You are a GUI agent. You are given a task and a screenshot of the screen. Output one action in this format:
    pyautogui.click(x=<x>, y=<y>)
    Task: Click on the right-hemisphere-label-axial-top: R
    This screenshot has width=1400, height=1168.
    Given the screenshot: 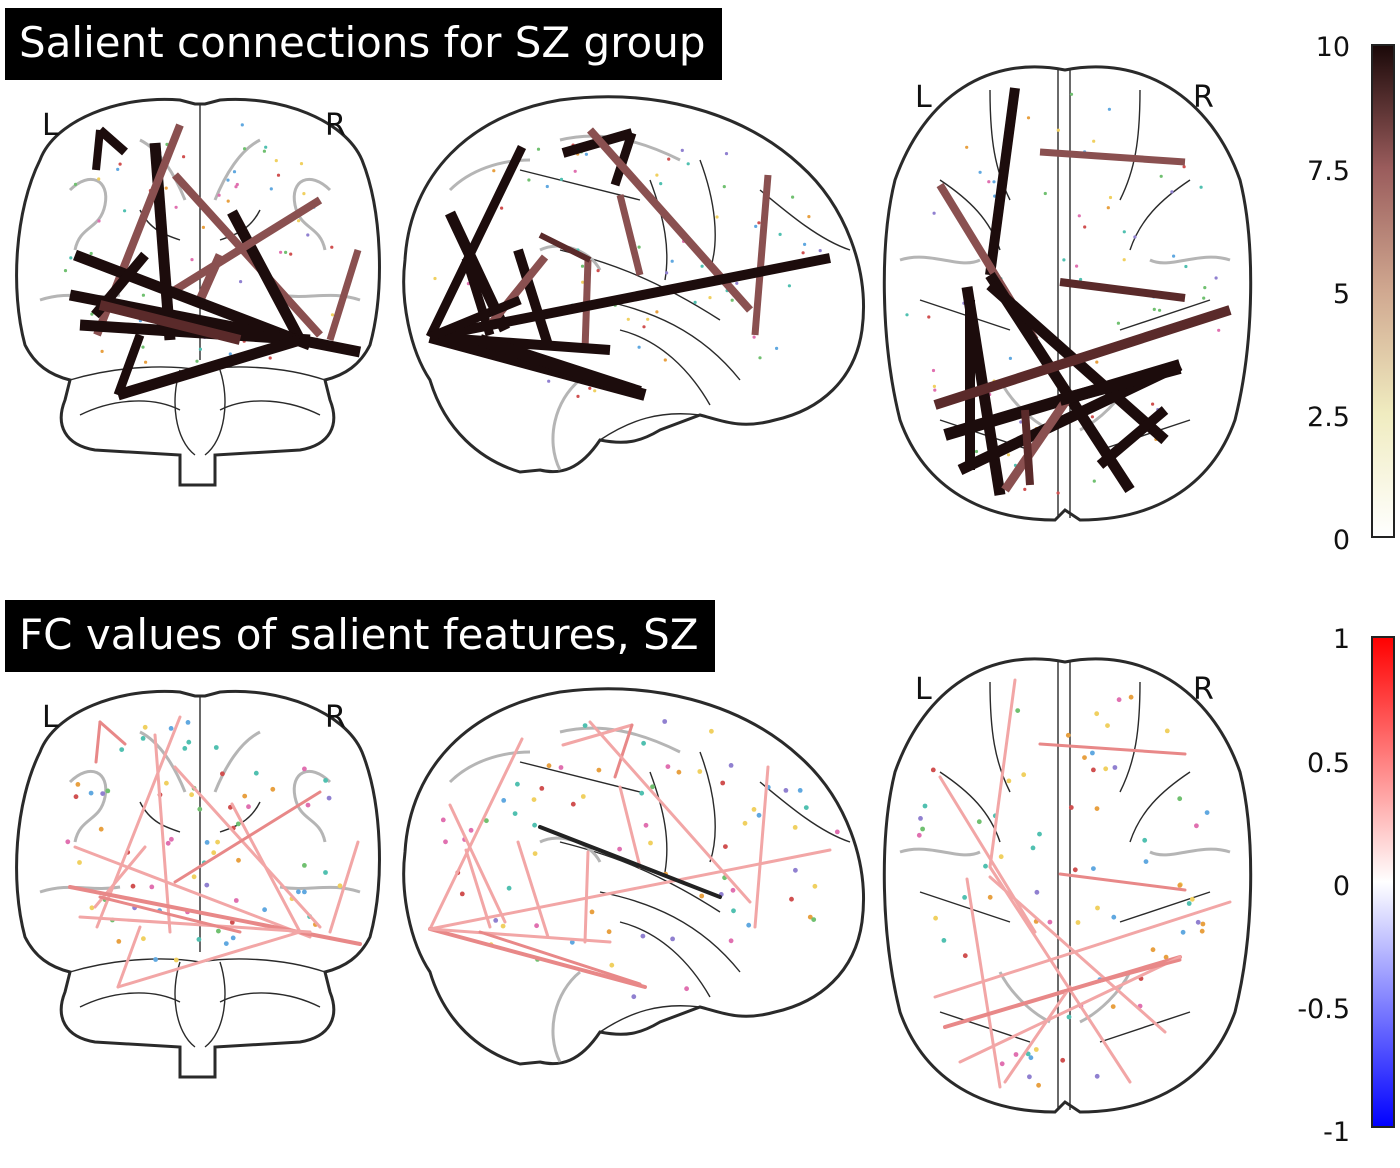 What is the action you would take?
    pyautogui.click(x=1203, y=97)
    